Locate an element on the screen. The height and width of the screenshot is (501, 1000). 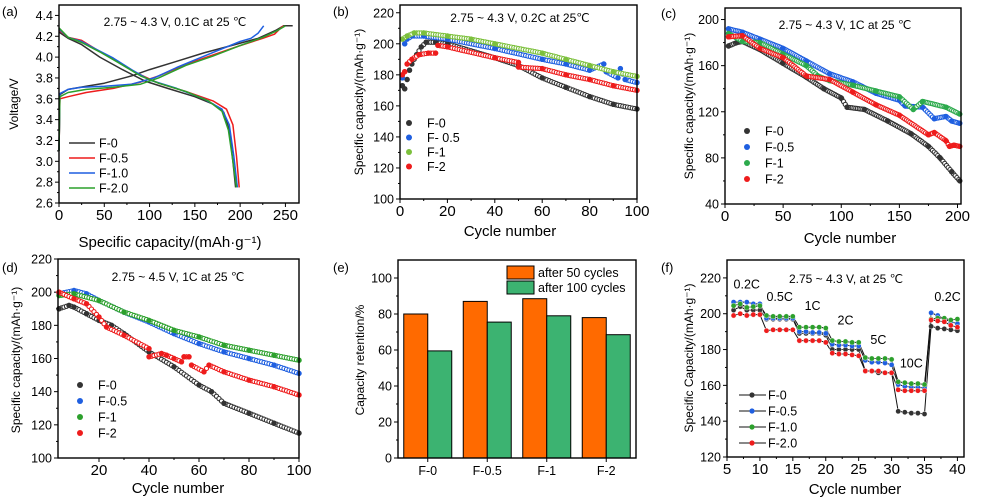
chart-title: 2.75 ~ 4.3 V, 1C at 25 ℃ is located at coordinates (845, 25).